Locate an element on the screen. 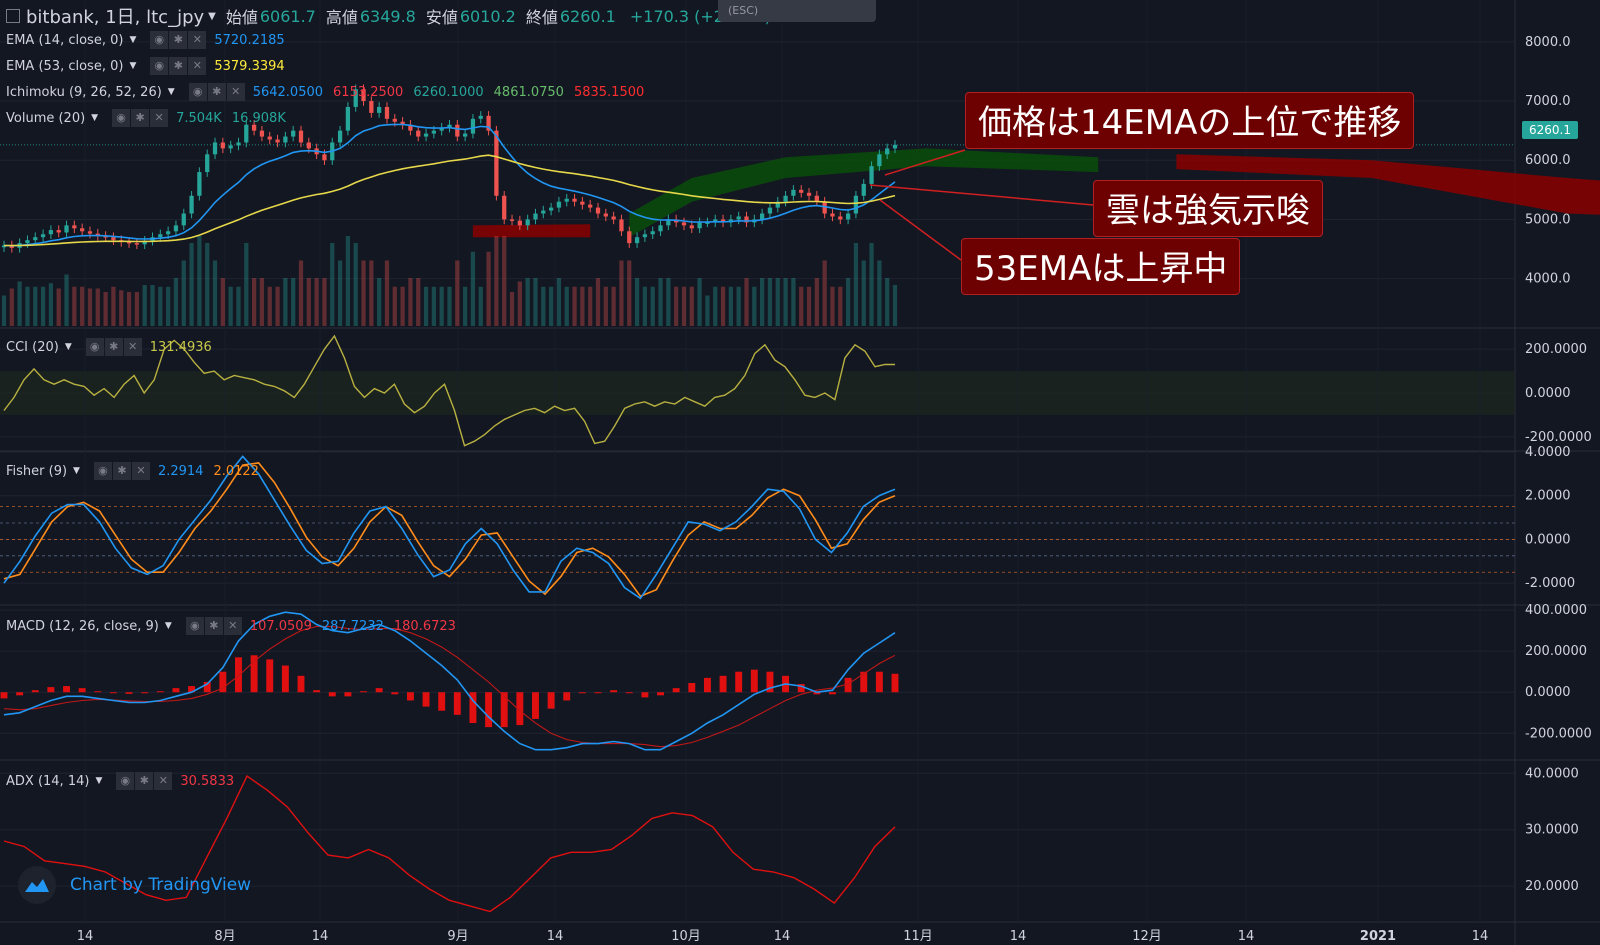 The height and width of the screenshot is (945, 1600). legend-adx: ADX (14, 14) ▼ ◉ ✱ ✕ 30.5833 is located at coordinates (125, 781).